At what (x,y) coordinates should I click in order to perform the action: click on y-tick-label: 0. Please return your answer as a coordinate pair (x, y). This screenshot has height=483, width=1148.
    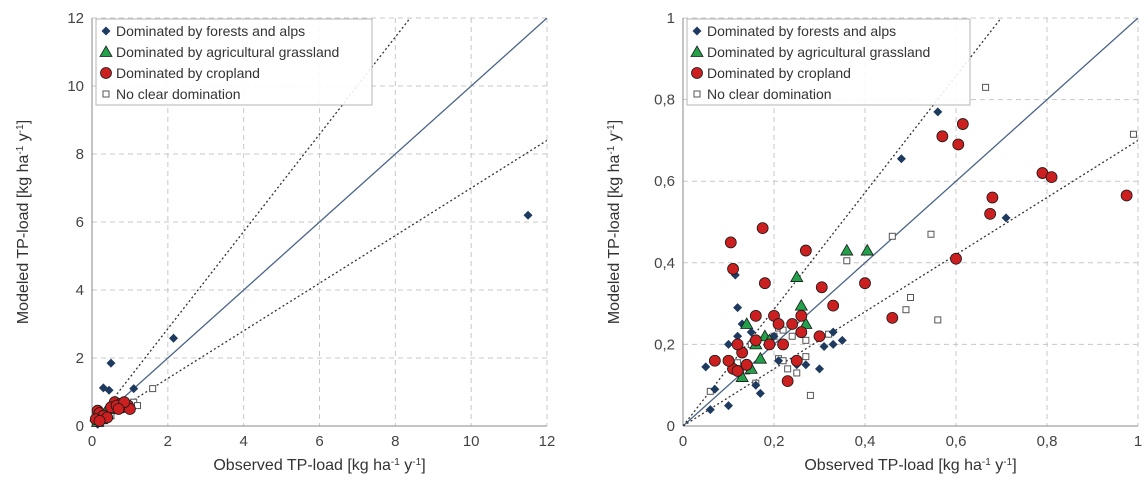
    Looking at the image, I should click on (80, 426).